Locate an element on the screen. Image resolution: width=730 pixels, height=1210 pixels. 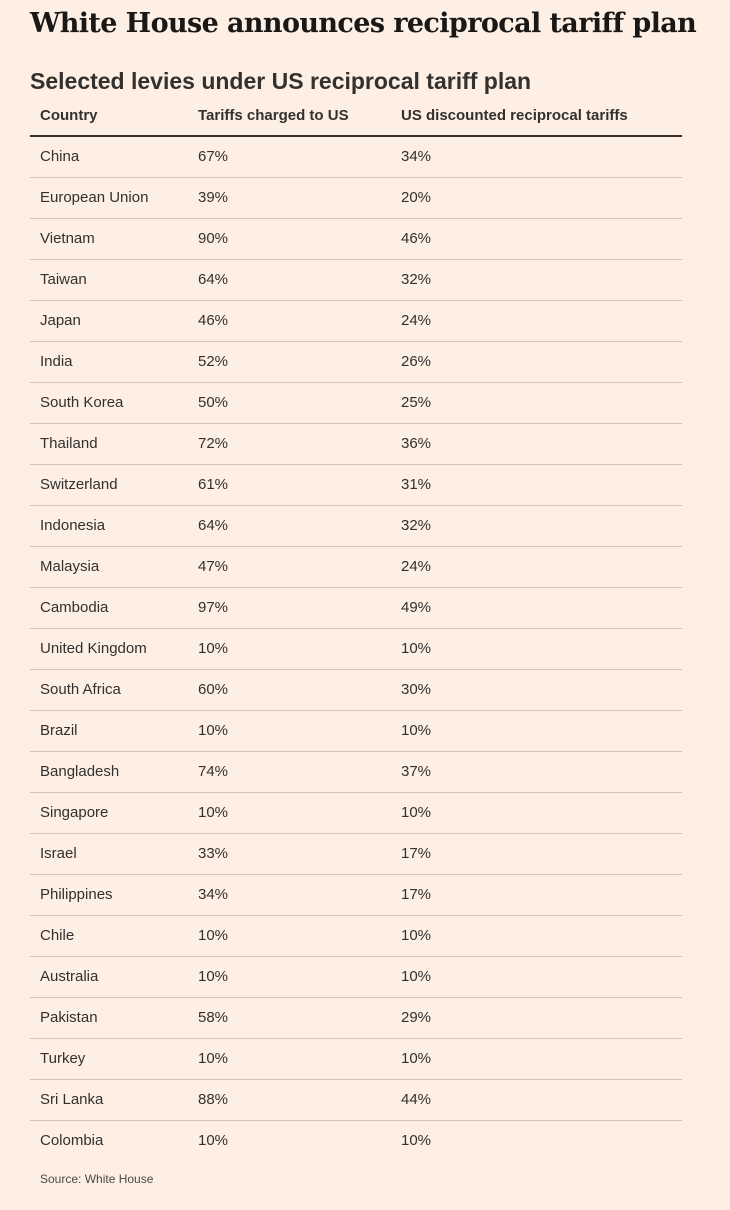
country-cell: European Union is located at coordinates (109, 198).